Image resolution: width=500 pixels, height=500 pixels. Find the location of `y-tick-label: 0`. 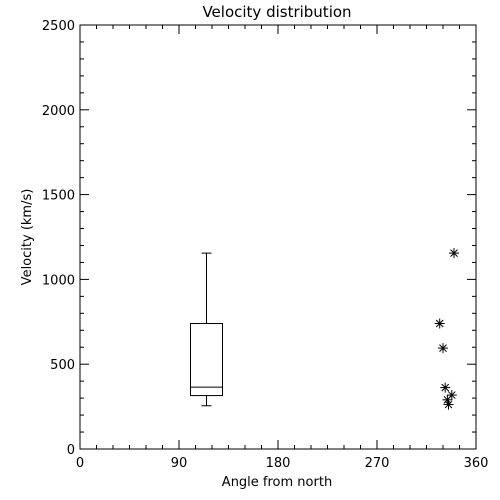

y-tick-label: 0 is located at coordinates (71, 450).